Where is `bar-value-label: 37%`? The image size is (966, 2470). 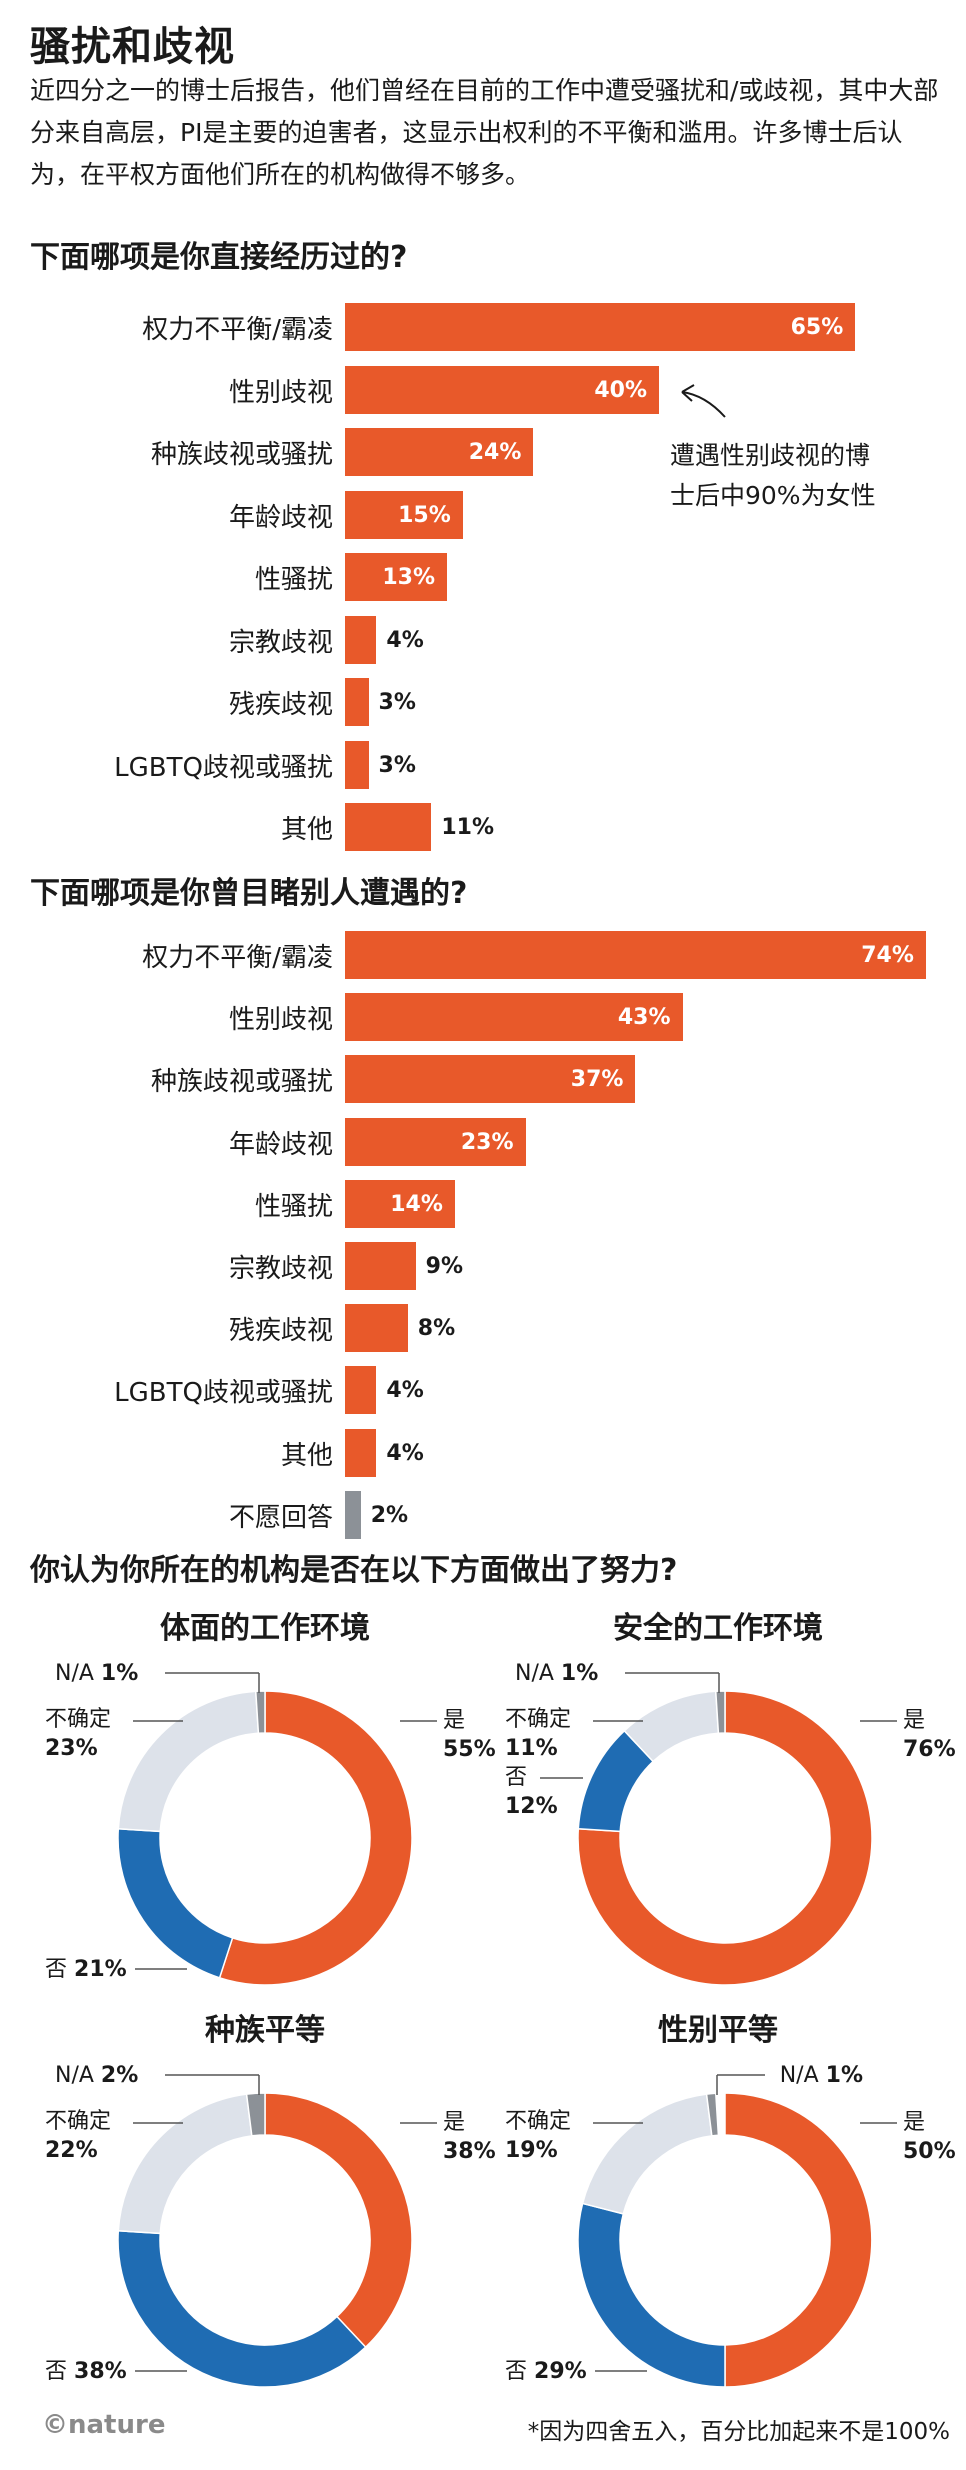
bar-value-label: 37% is located at coordinates (597, 1080).